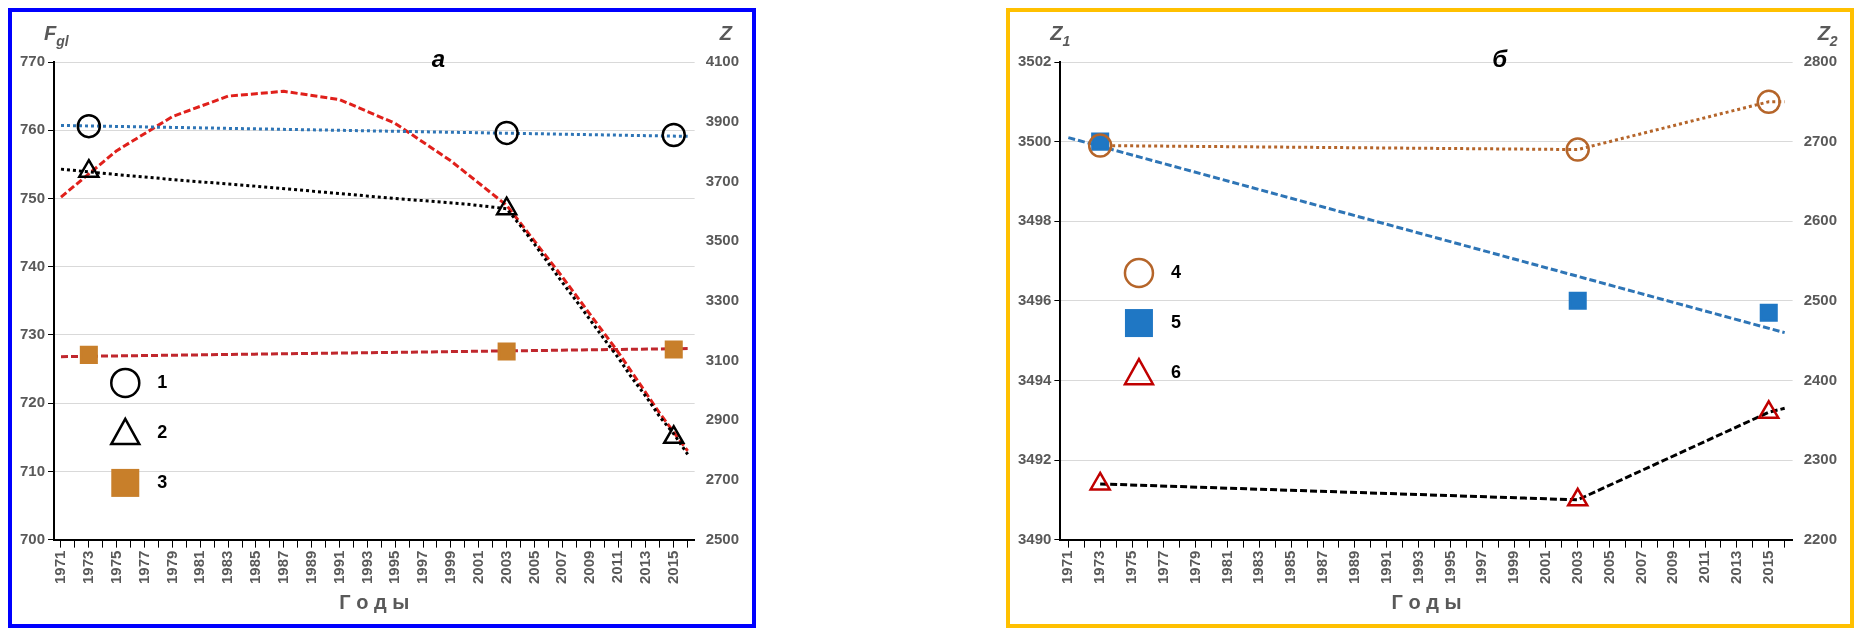 This screenshot has width=1873, height=643. I want to click on y2-tick-label: 3500, so click(722, 240).